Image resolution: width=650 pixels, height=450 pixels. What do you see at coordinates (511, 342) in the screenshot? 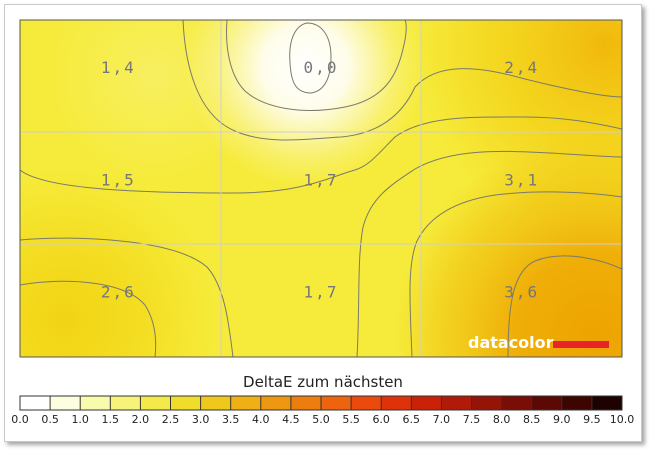
I see `brand-text: datacolor` at bounding box center [511, 342].